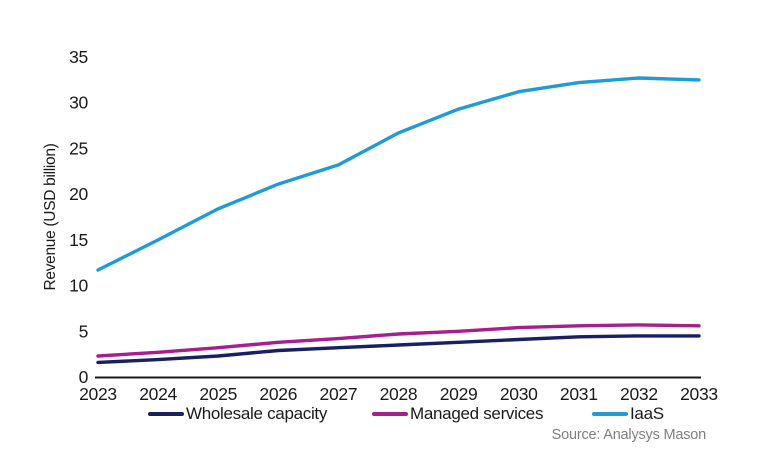 The image size is (766, 472). Describe the element at coordinates (78, 148) in the screenshot. I see `y-tick-label: 25` at that location.